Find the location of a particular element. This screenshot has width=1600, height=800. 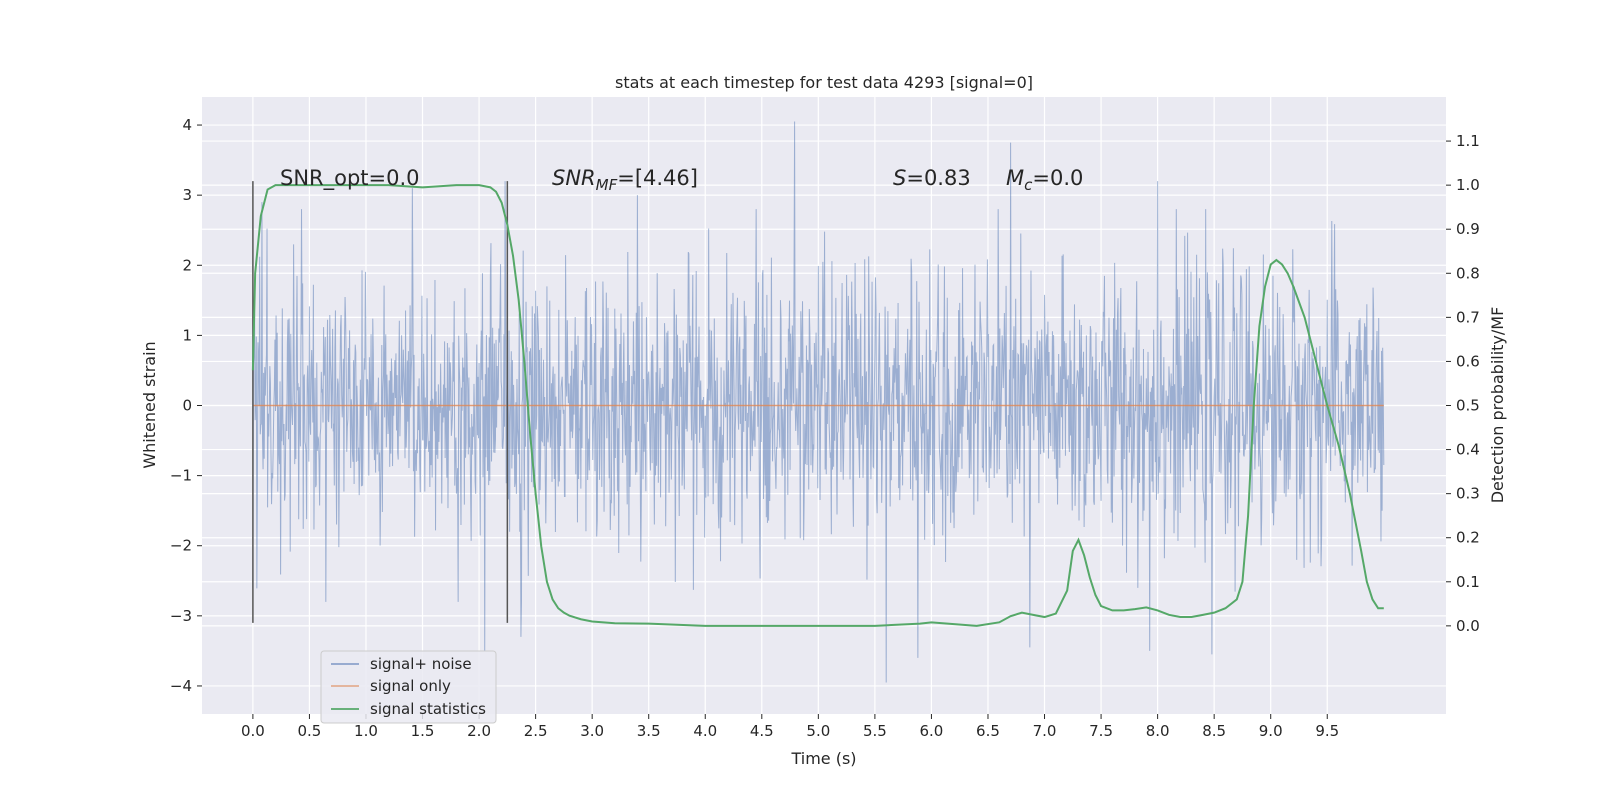

annotation-snr-opt: SNR_opt=0.0 is located at coordinates (350, 178).